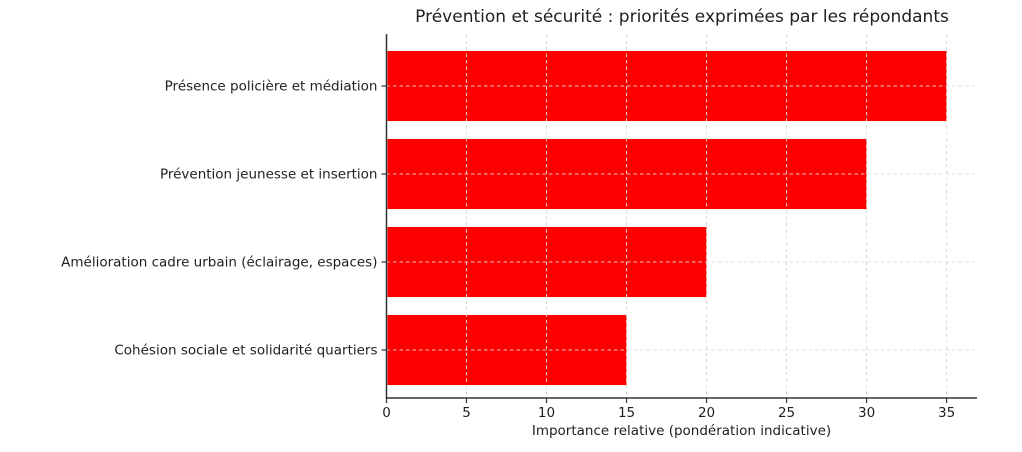 Image resolution: width=1022 pixels, height=452 pixels. Describe the element at coordinates (466, 413) in the screenshot. I see `x-tick-label-5: 5` at that location.